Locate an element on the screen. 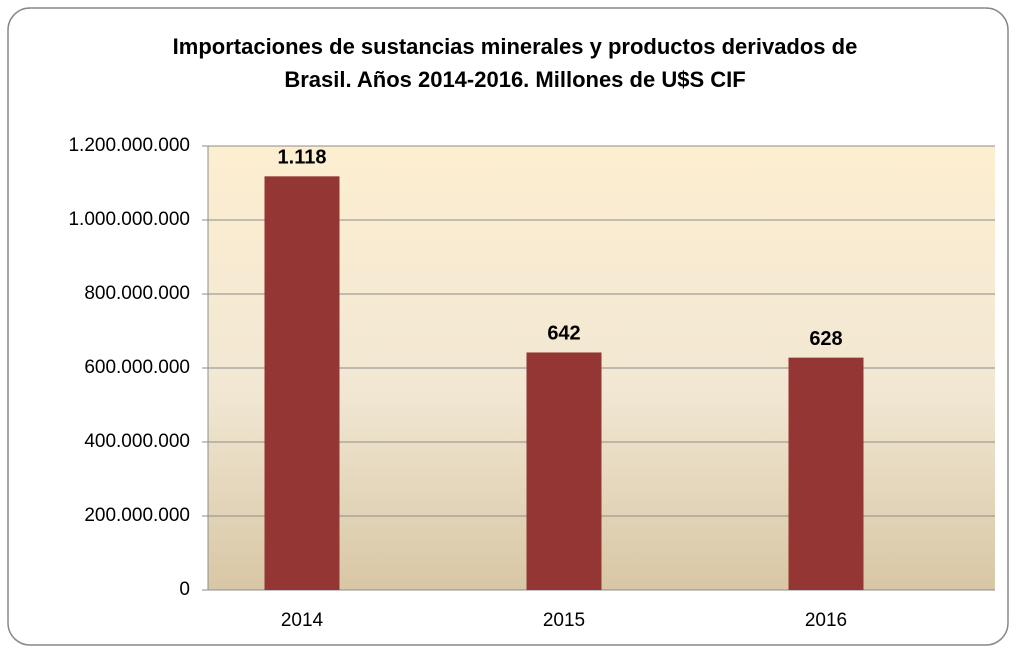 This screenshot has width=1016, height=653. y-tick-label: 1.200.000.000 is located at coordinates (129, 145).